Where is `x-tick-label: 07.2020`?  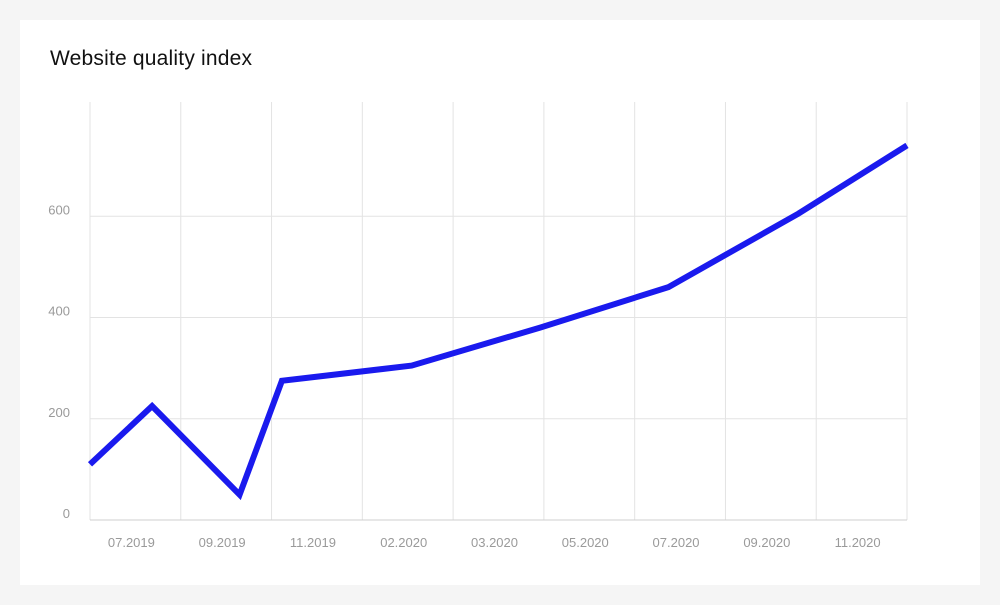 x-tick-label: 07.2020 is located at coordinates (676, 542).